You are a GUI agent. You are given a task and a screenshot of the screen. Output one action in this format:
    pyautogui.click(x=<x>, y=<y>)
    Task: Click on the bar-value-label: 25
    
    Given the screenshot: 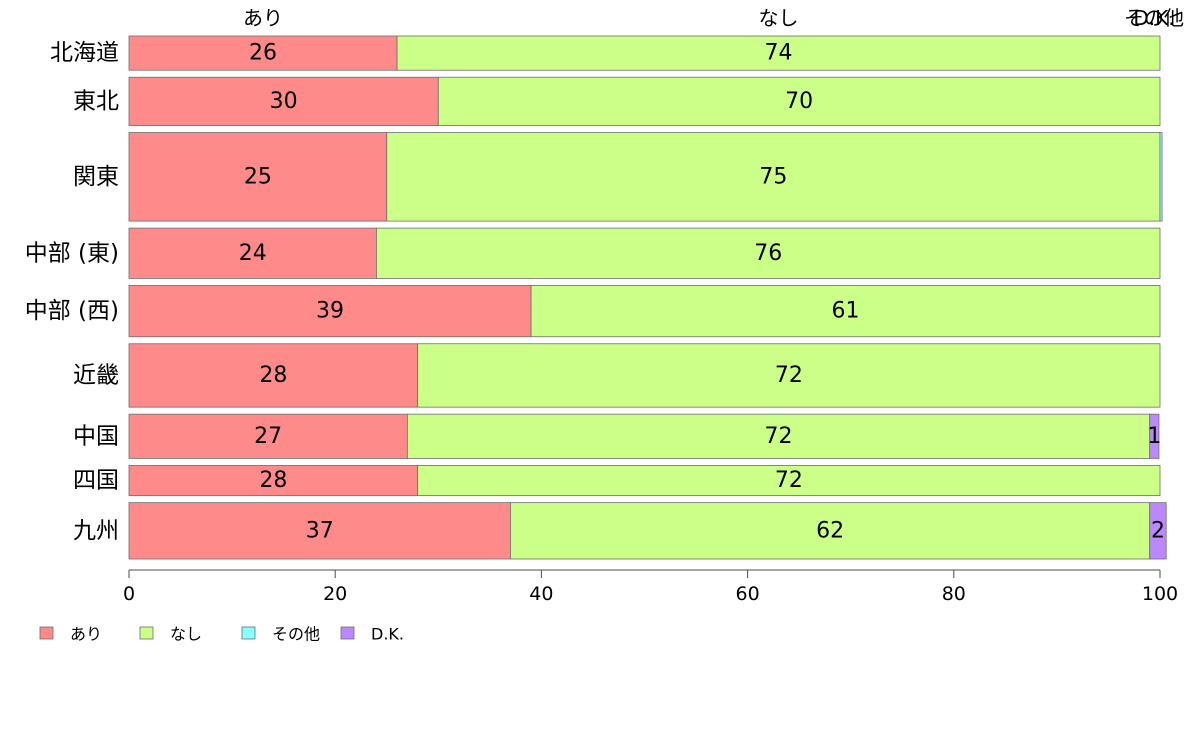 What is the action you would take?
    pyautogui.click(x=258, y=176)
    